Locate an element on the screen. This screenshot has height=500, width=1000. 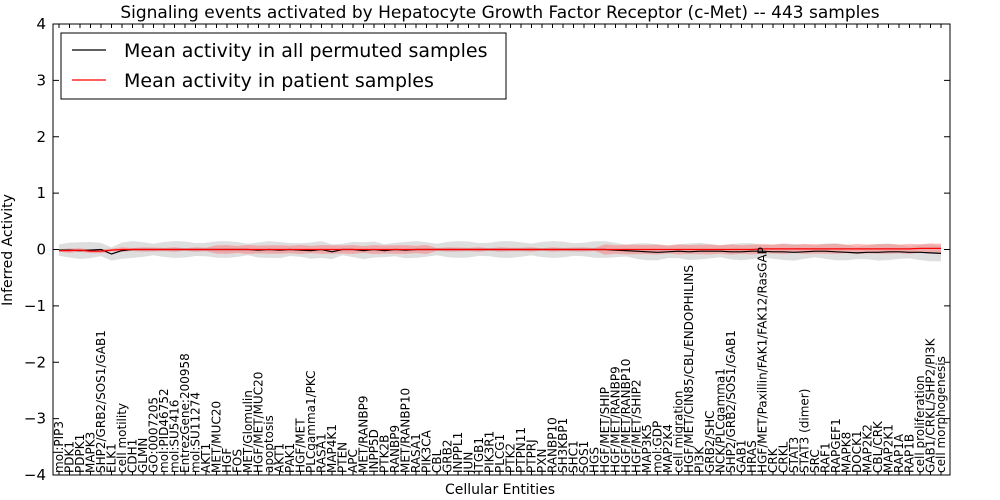
x-tick-label: MAP2K1 is located at coordinates (889, 448).